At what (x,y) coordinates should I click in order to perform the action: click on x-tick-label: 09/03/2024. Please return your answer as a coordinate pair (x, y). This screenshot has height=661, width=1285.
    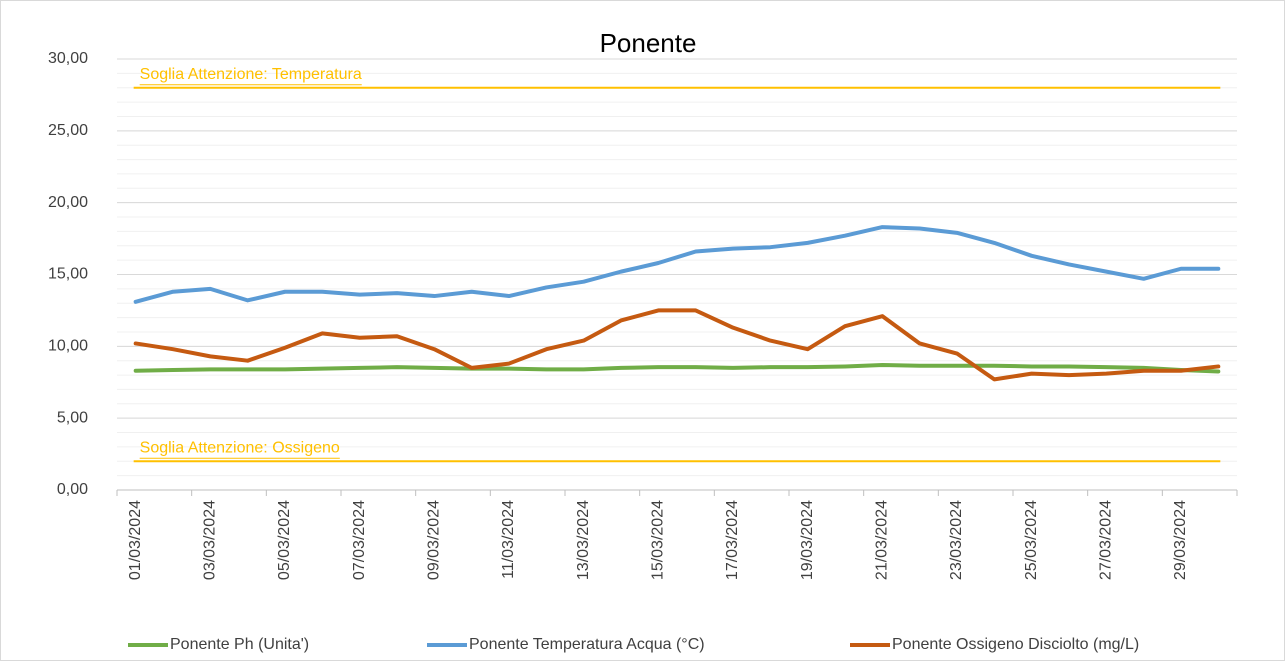
    Looking at the image, I should click on (434, 540).